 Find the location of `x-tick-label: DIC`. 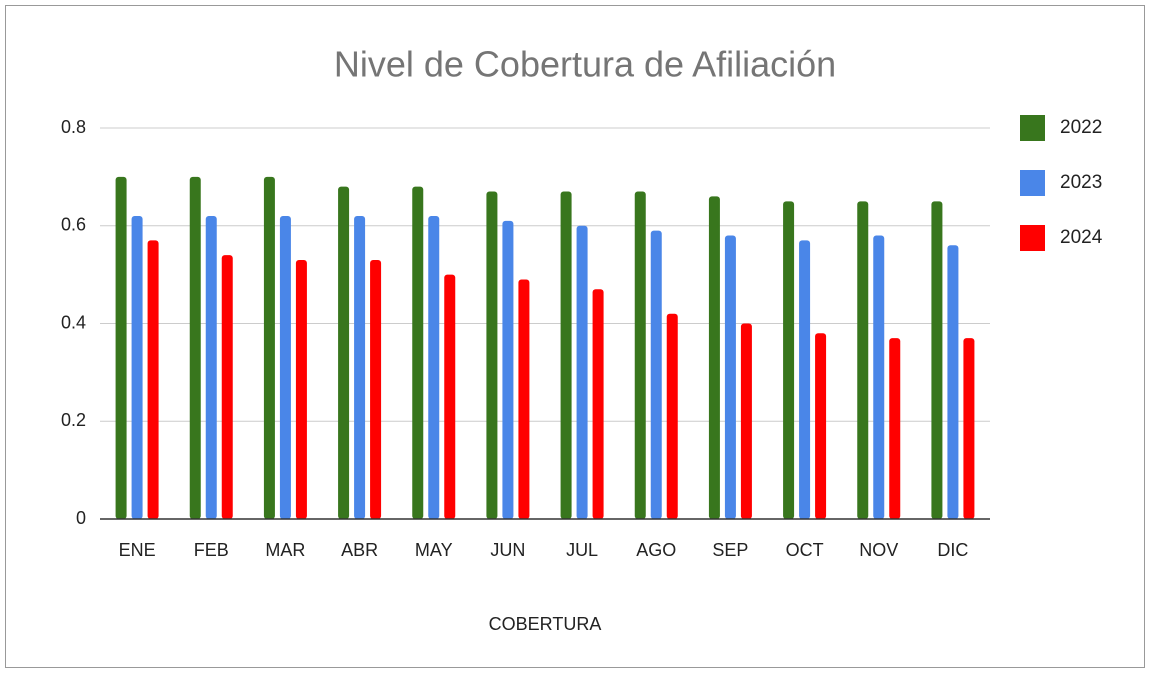

x-tick-label: DIC is located at coordinates (952, 550).